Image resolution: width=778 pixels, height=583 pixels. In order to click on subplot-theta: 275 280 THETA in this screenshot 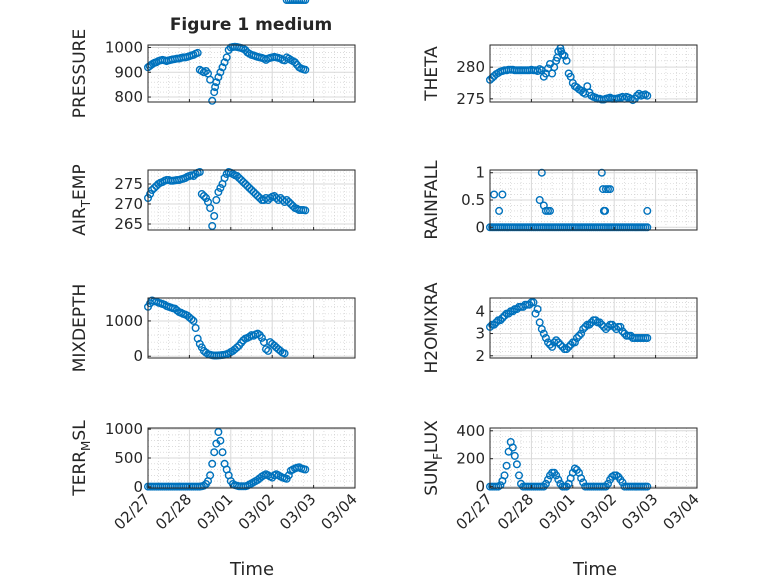, I will do `click(560, 76)`.